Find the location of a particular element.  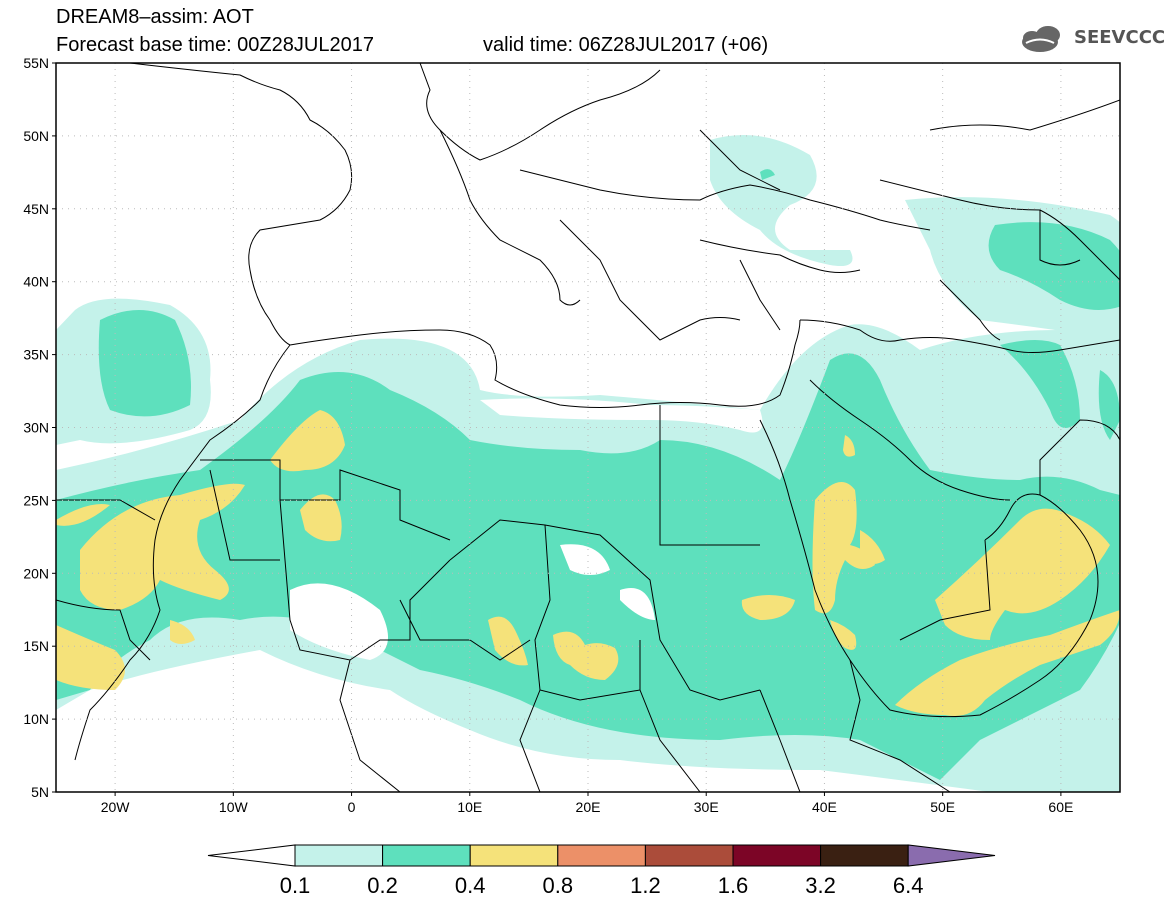

lat-label: 10N is located at coordinates (36, 719).